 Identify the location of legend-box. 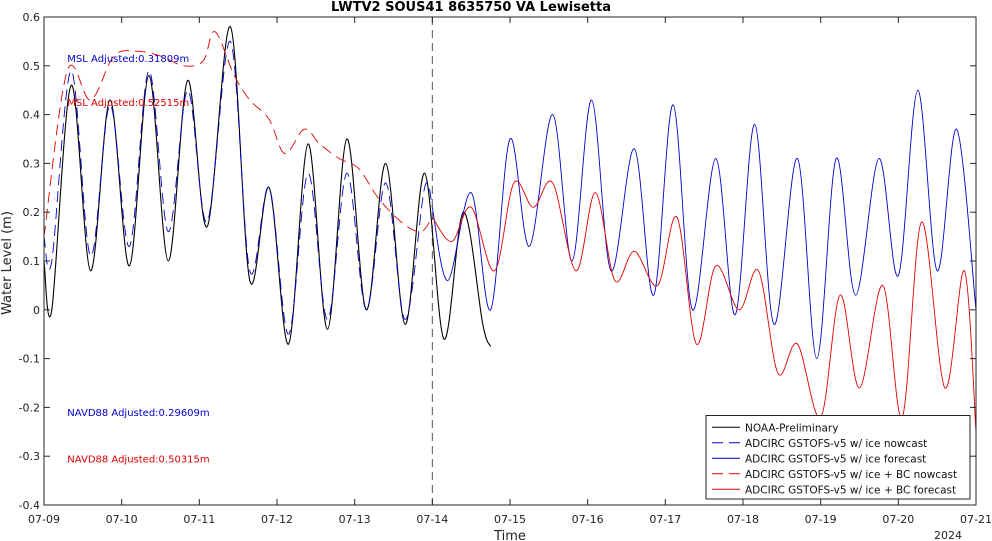
(838, 457).